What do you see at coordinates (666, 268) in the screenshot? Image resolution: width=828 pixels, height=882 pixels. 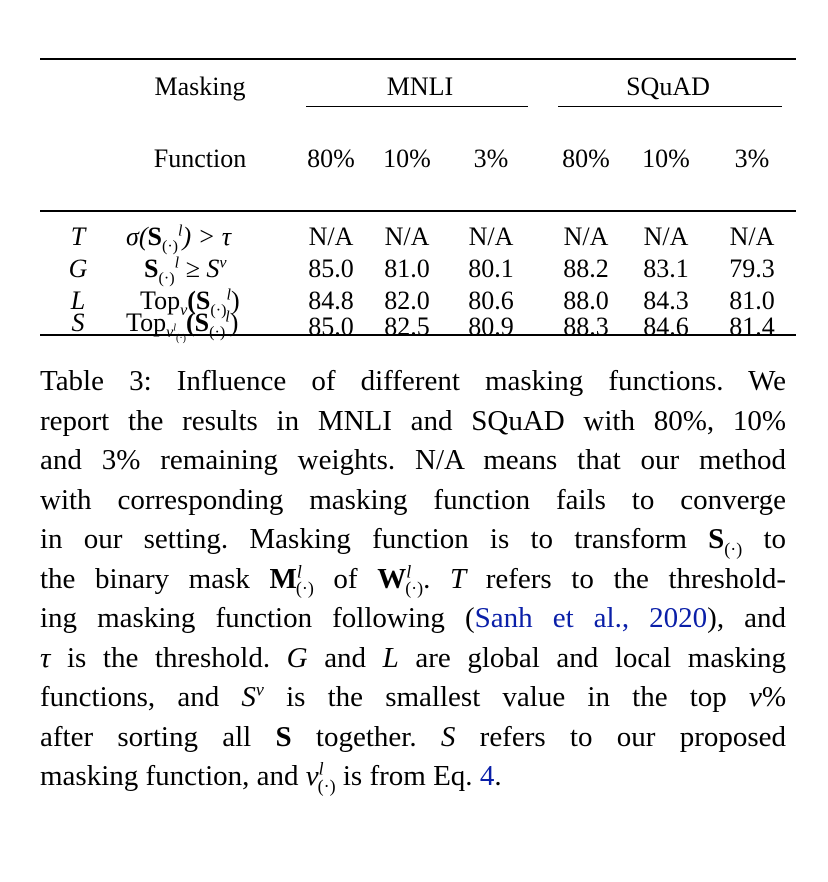 I see `table-cell: 83.1` at bounding box center [666, 268].